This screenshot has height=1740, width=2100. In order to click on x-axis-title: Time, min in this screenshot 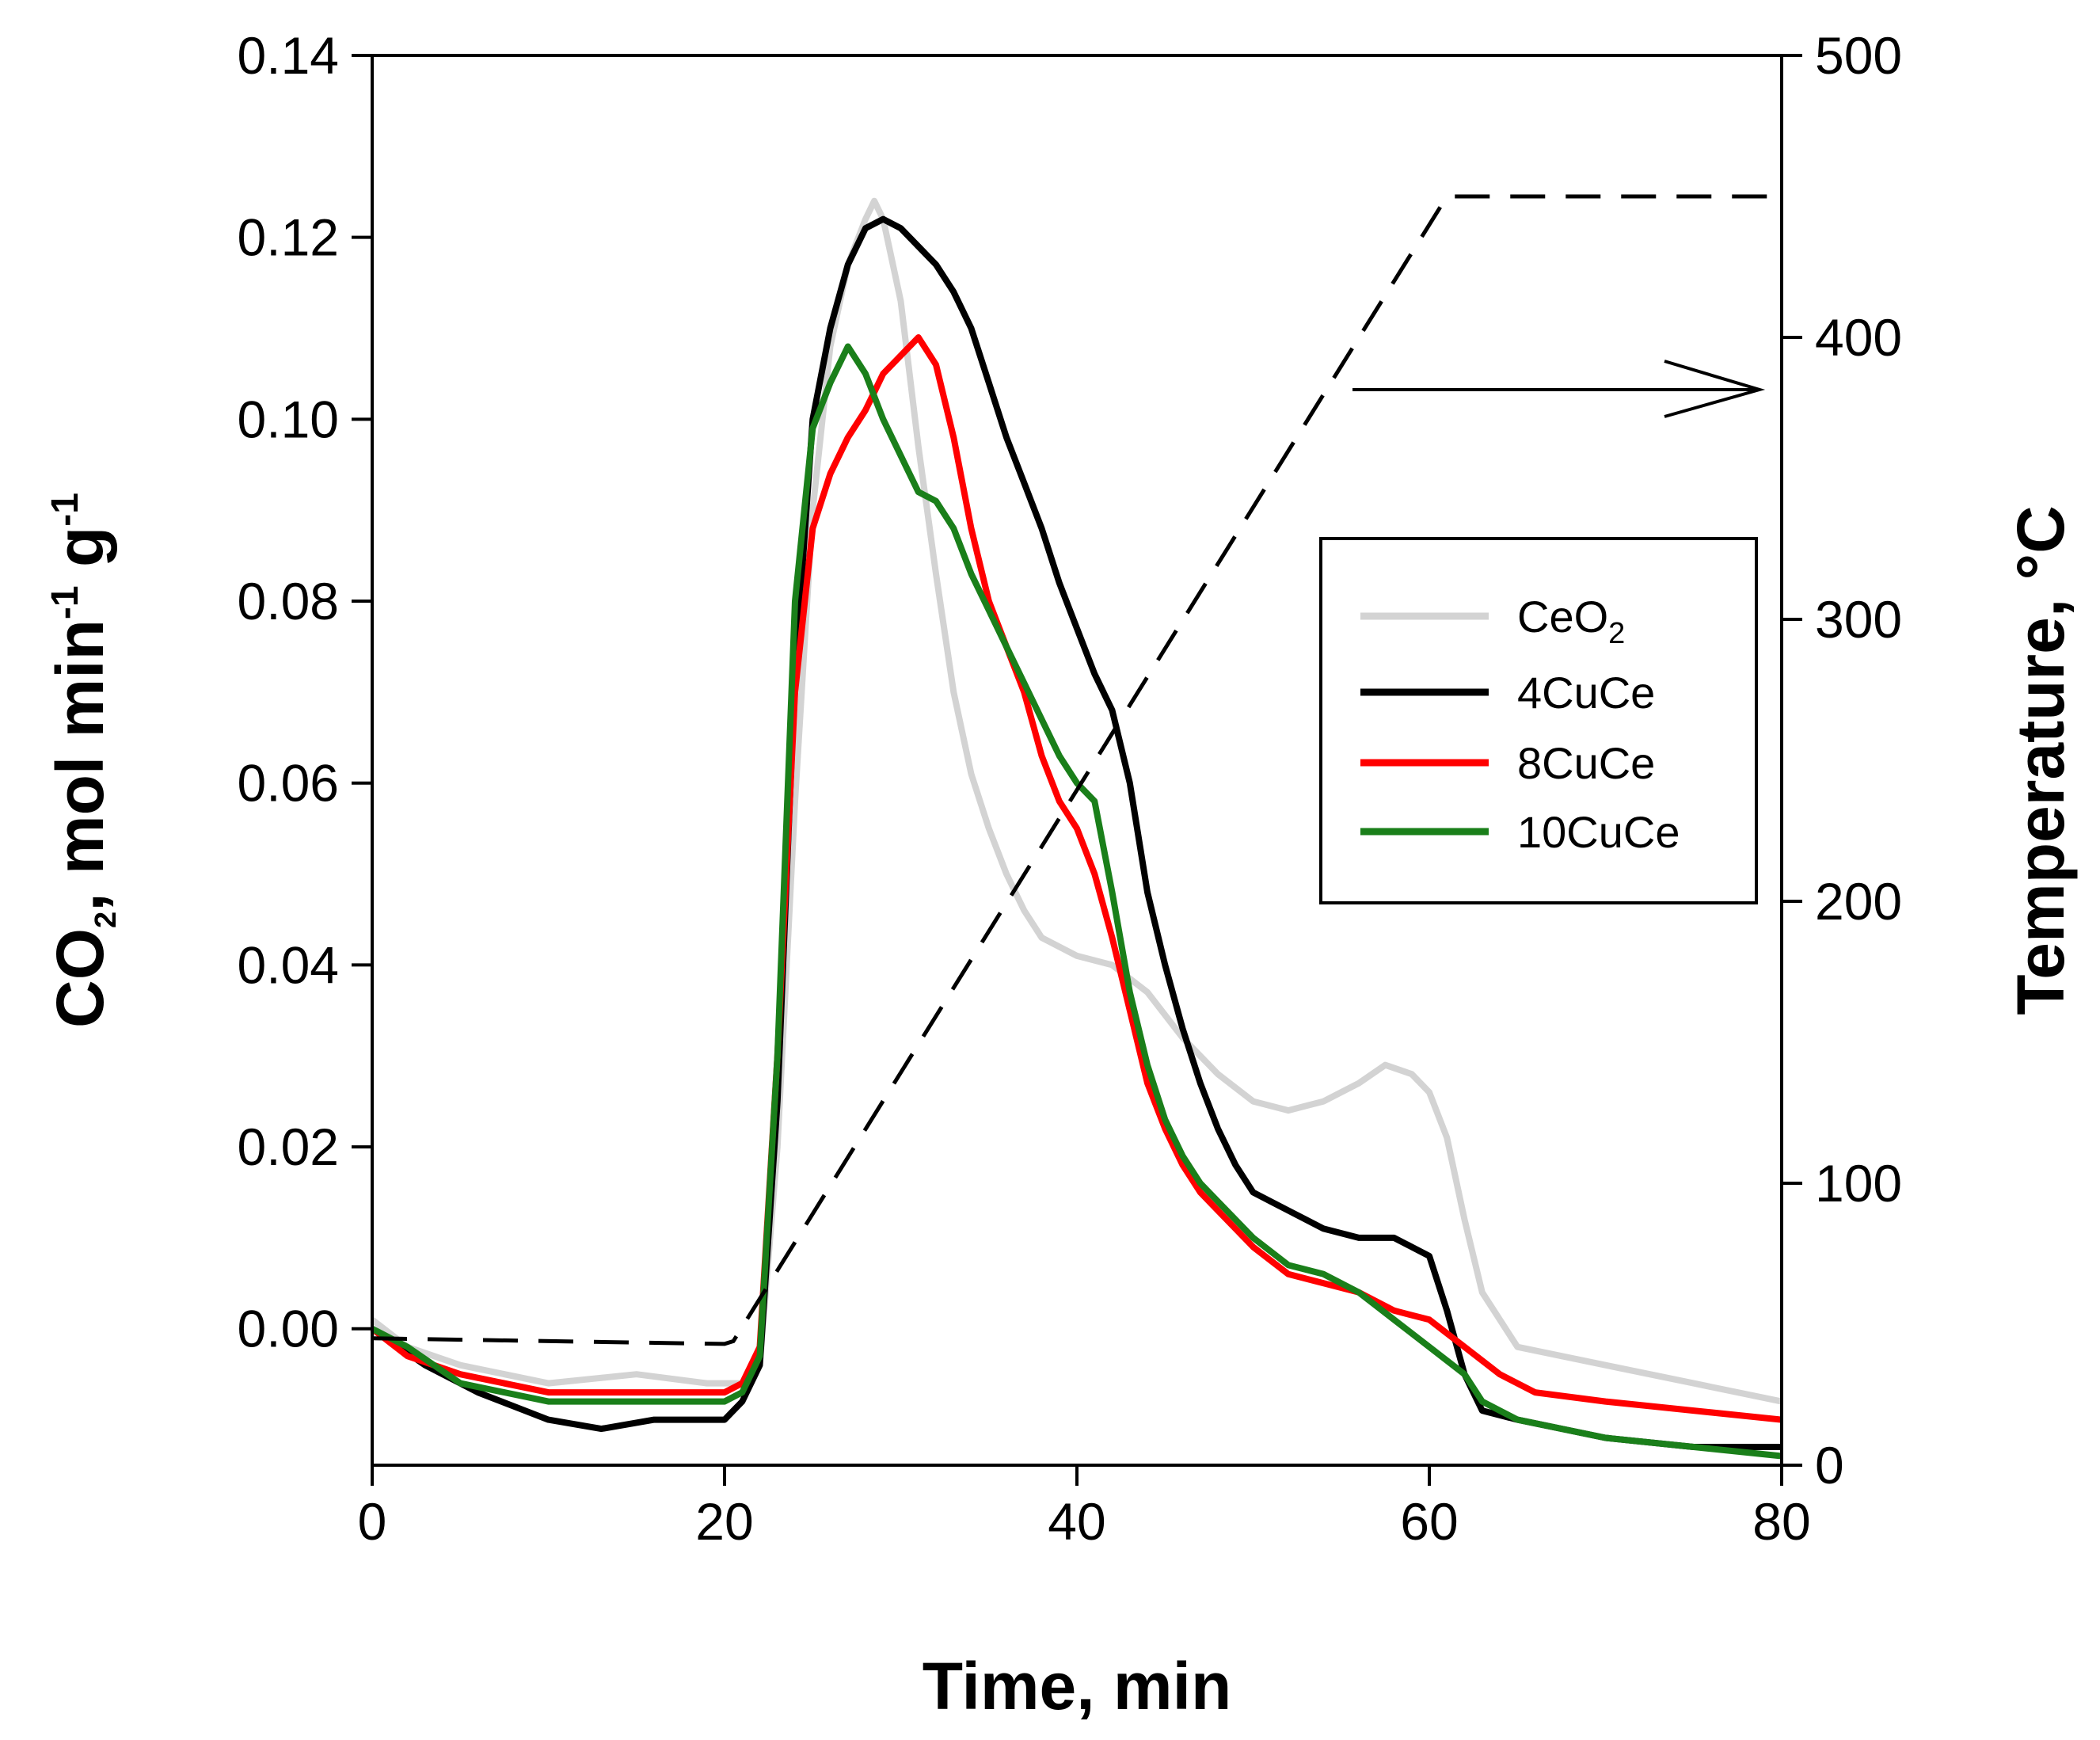, I will do `click(1077, 1686)`.